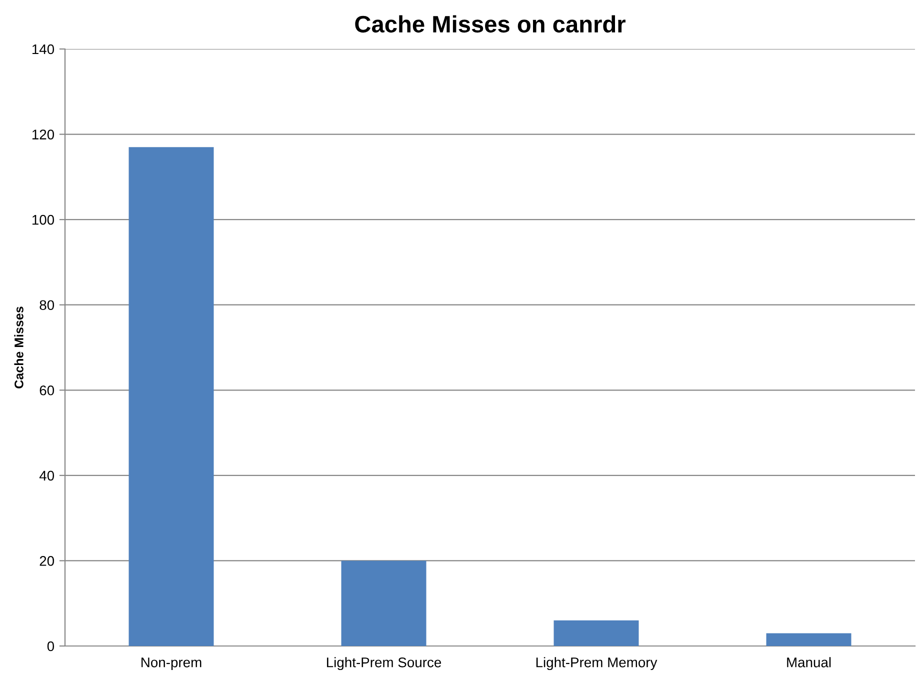  I want to click on x-tick-label: Light-Prem Memory, so click(597, 663).